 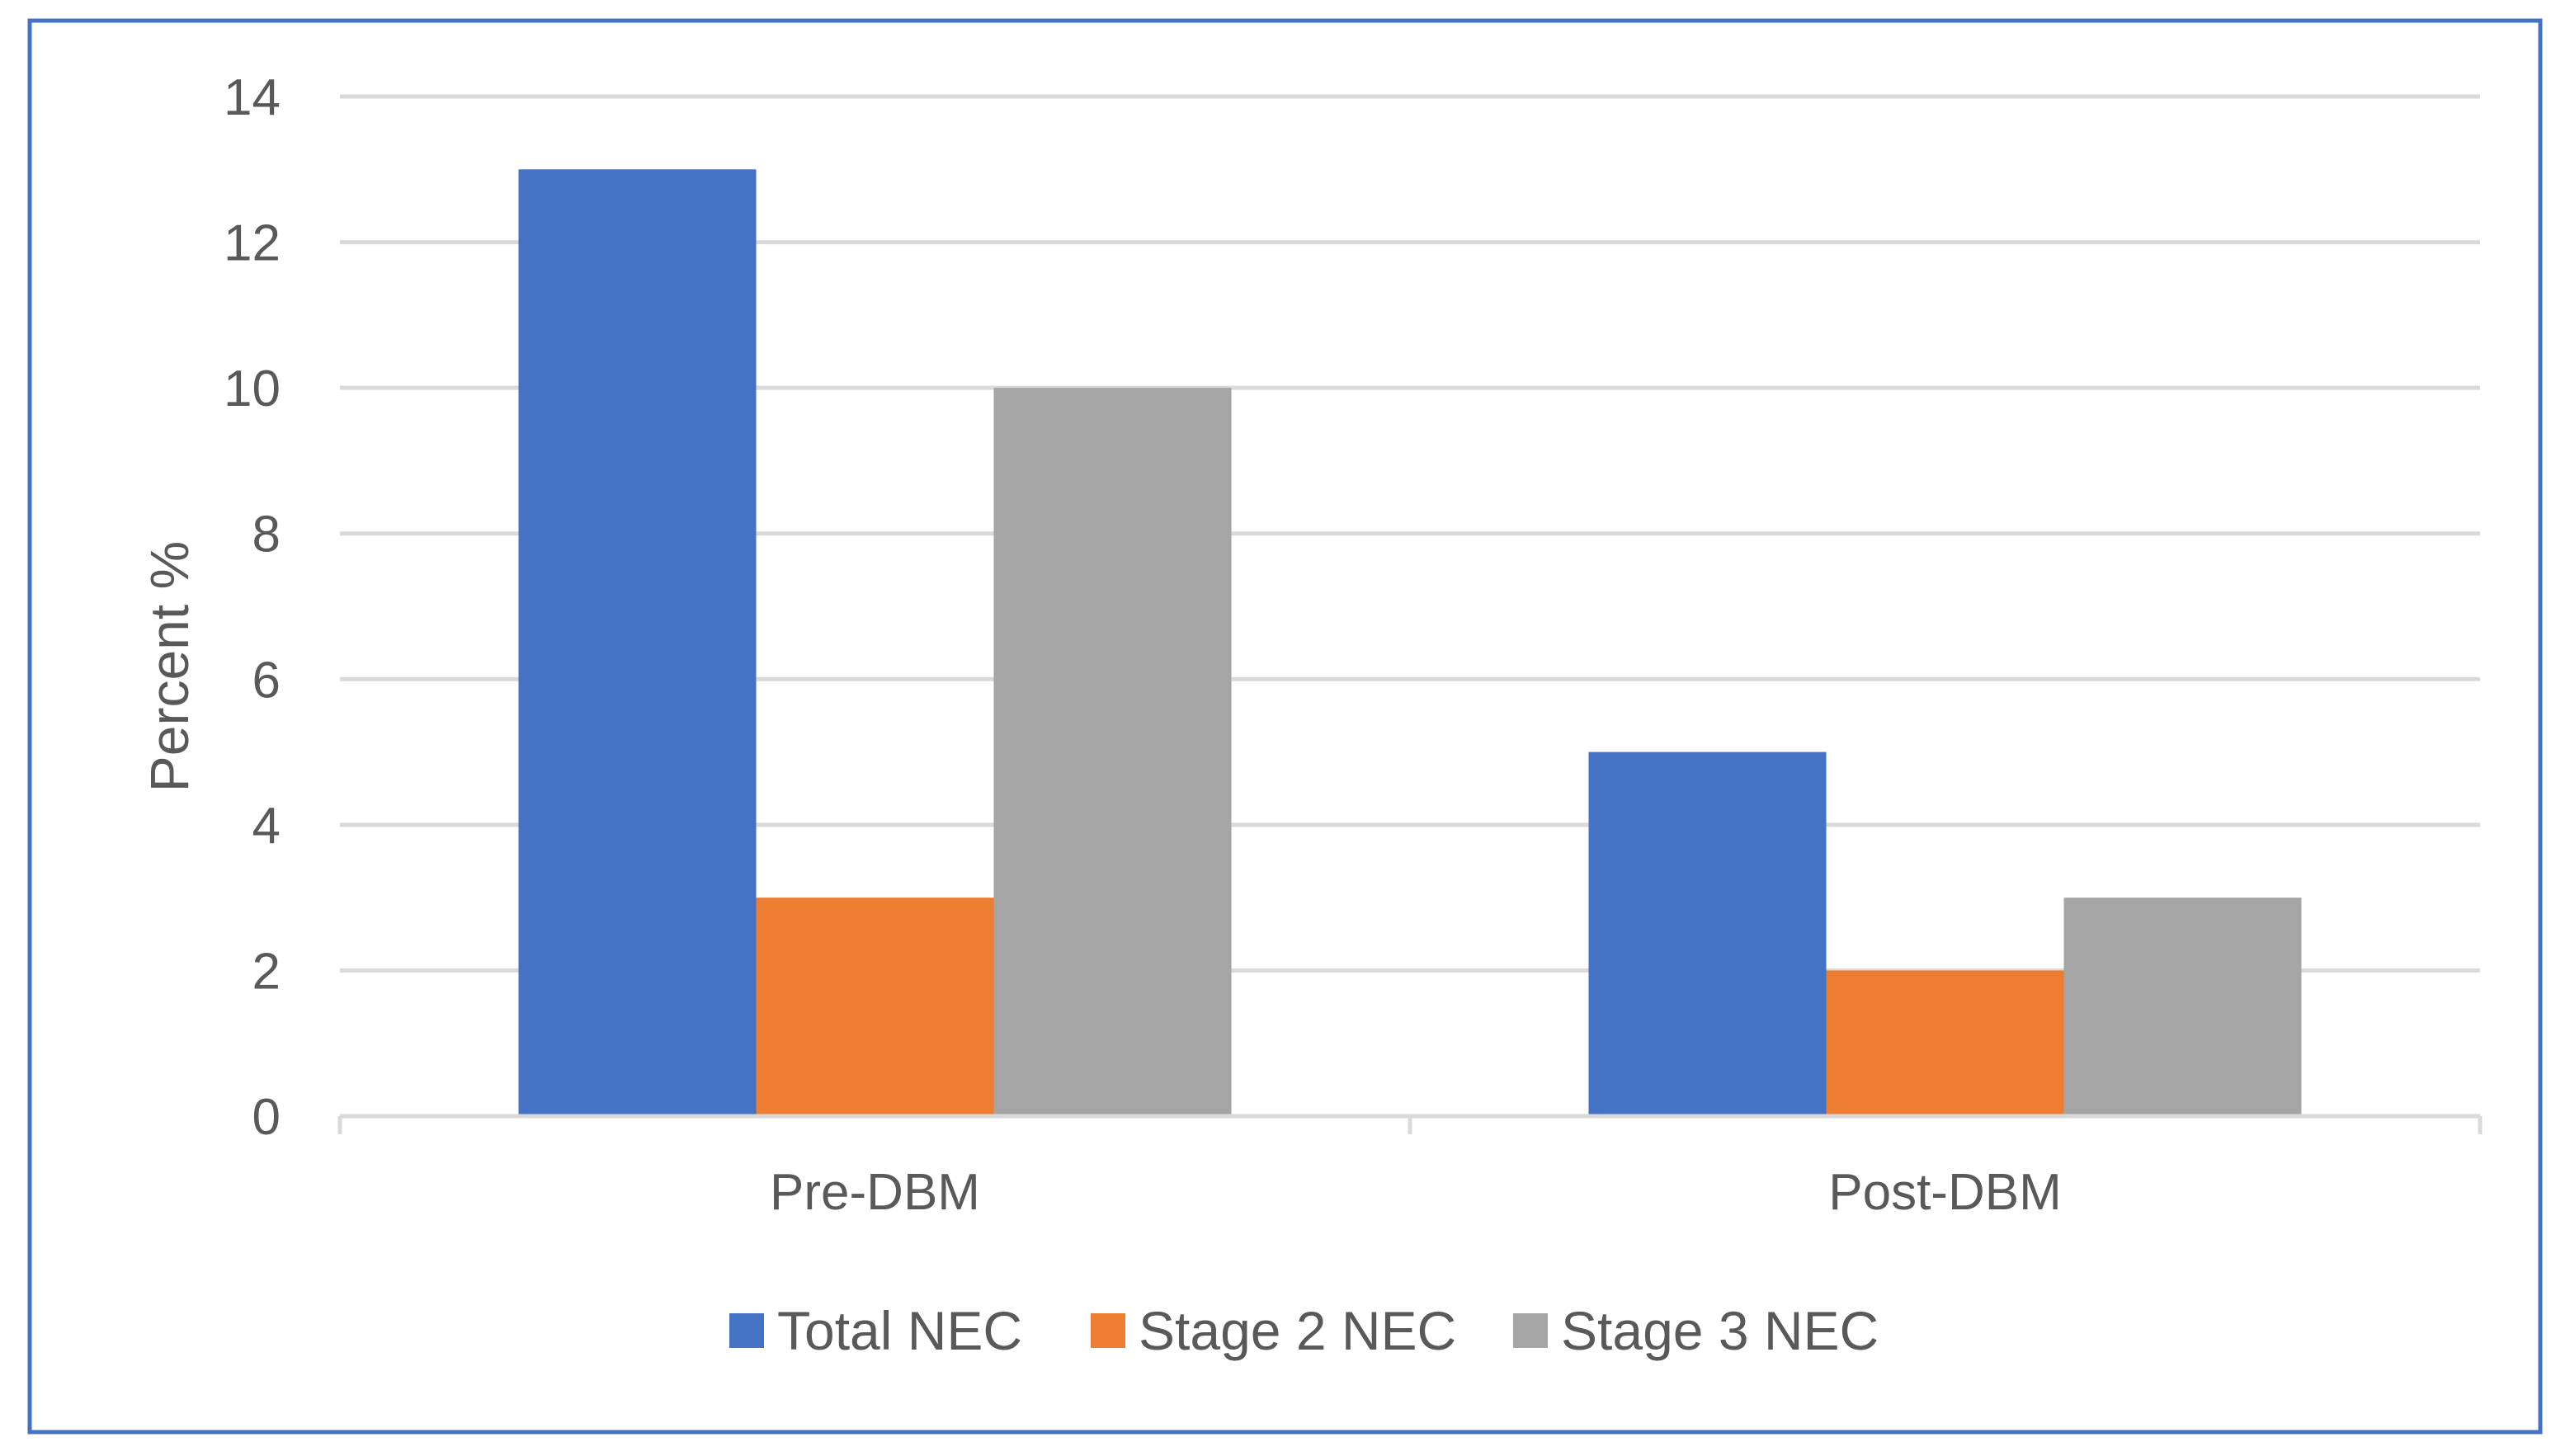 I want to click on y-tick-label: 6, so click(x=266, y=680).